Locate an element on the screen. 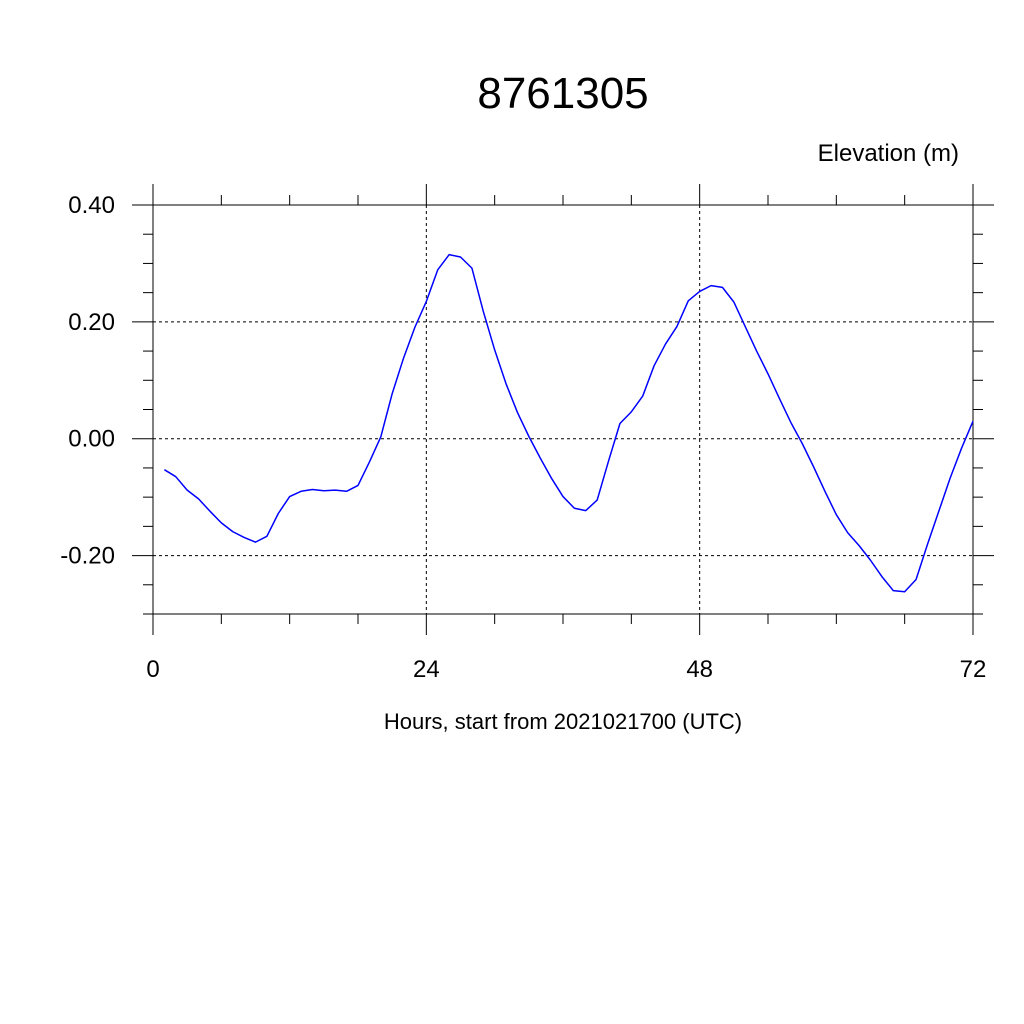  y-axis-label: Elevation (m) is located at coordinates (888, 153).